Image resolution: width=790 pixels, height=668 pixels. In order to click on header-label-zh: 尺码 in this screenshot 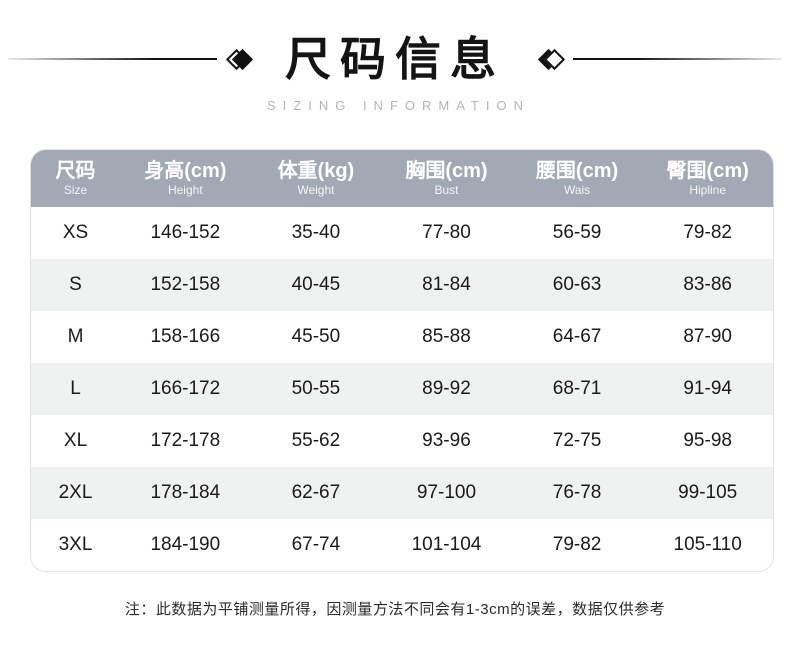, I will do `click(75, 170)`.